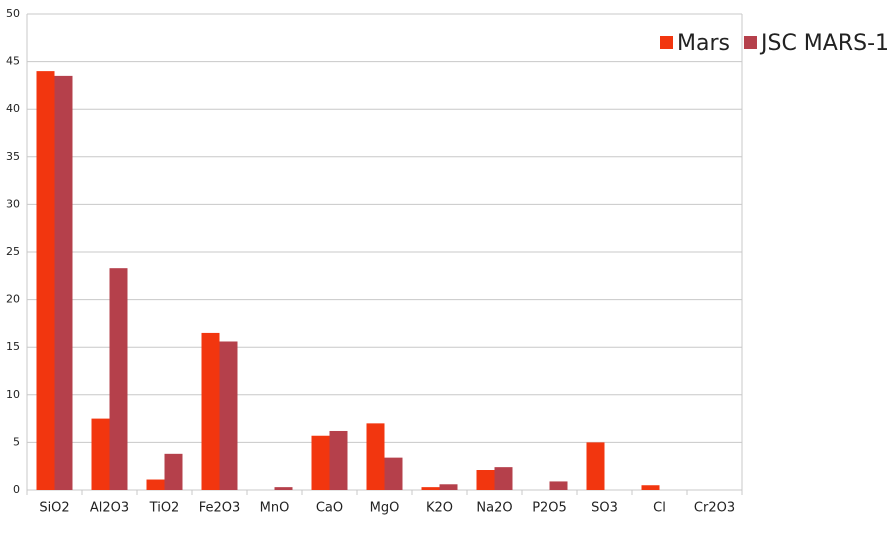 The width and height of the screenshot is (895, 553). What do you see at coordinates (13, 203) in the screenshot?
I see `y-tick-label: 30` at bounding box center [13, 203].